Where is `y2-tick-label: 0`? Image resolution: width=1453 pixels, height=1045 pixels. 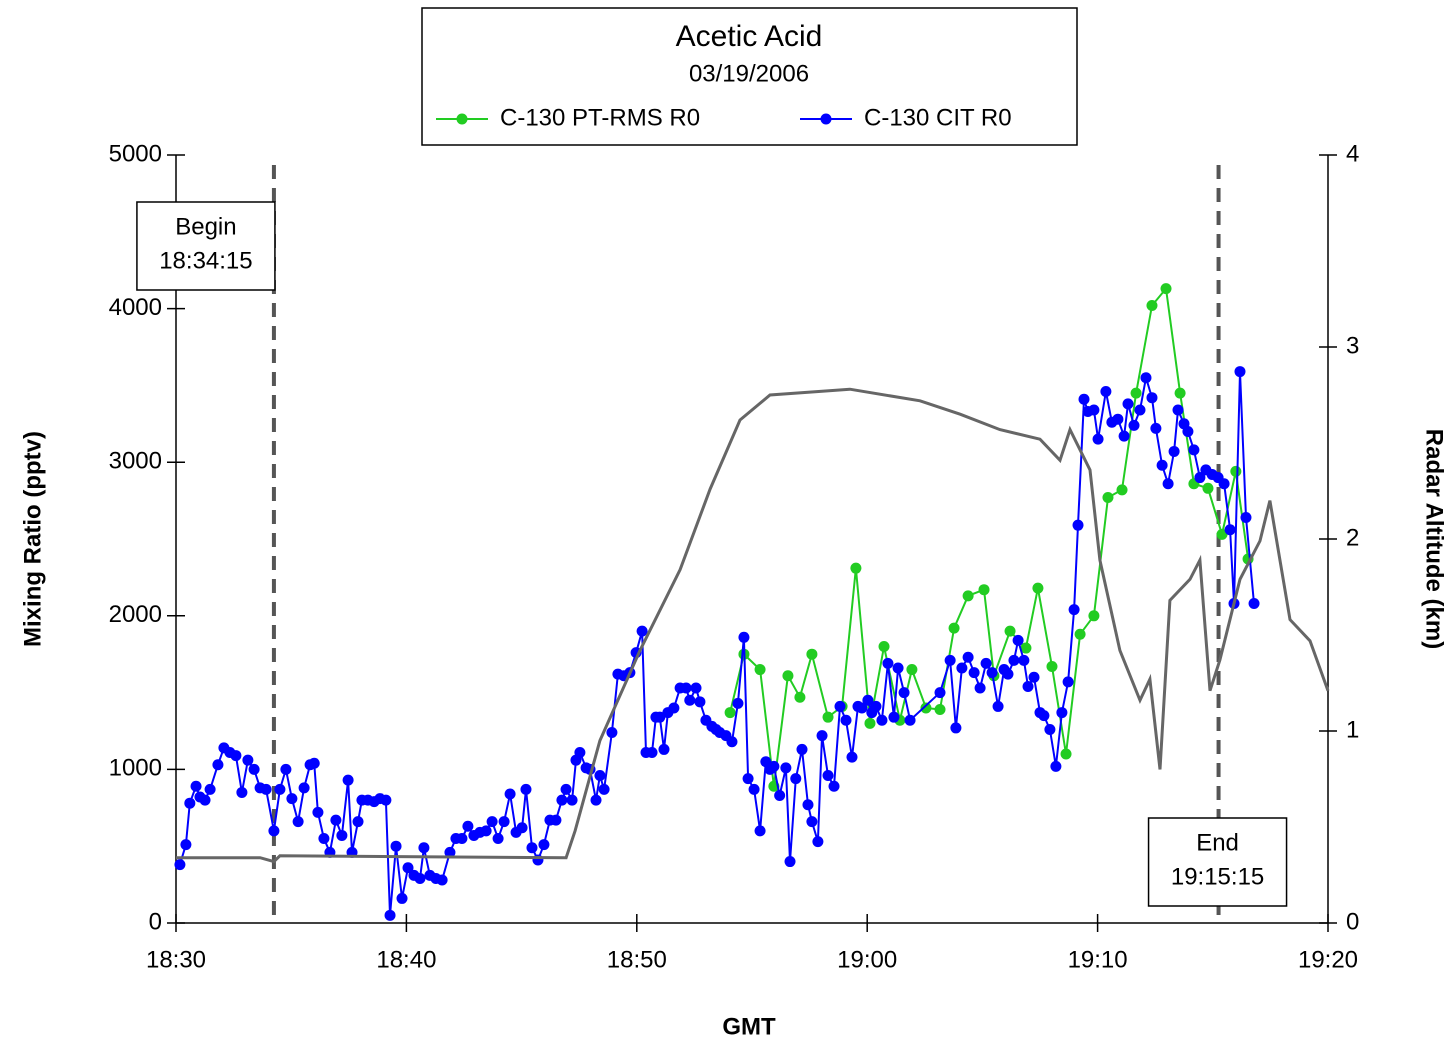 y2-tick-label: 0 is located at coordinates (1352, 921).